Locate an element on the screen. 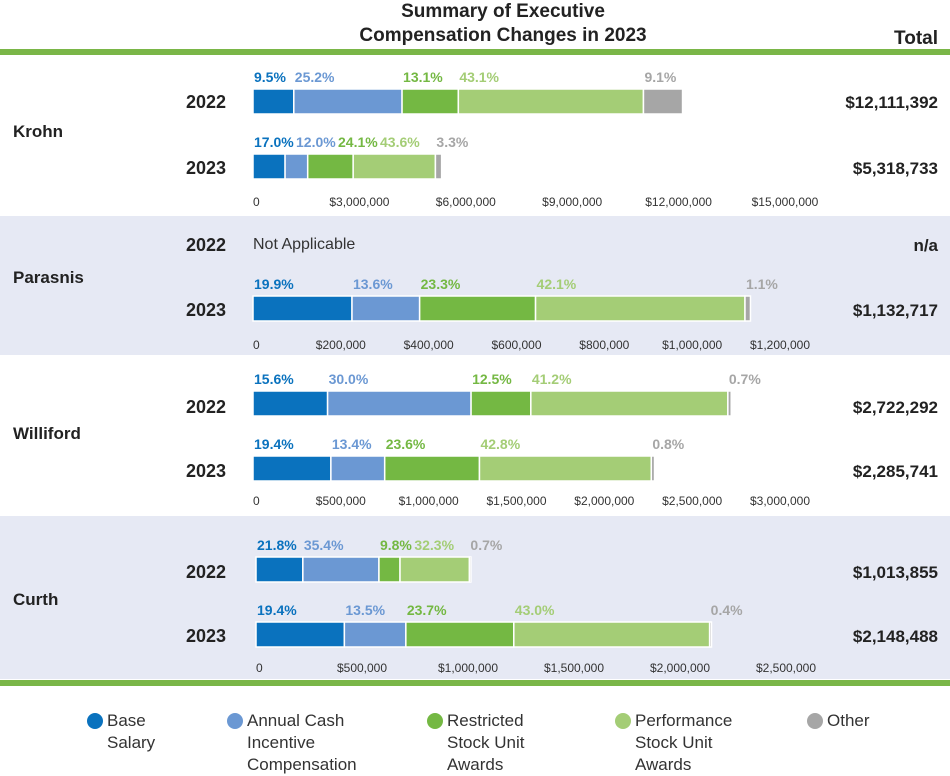 This screenshot has height=776, width=950. tick-label-krohn-3: $9,000,000 is located at coordinates (572, 202).